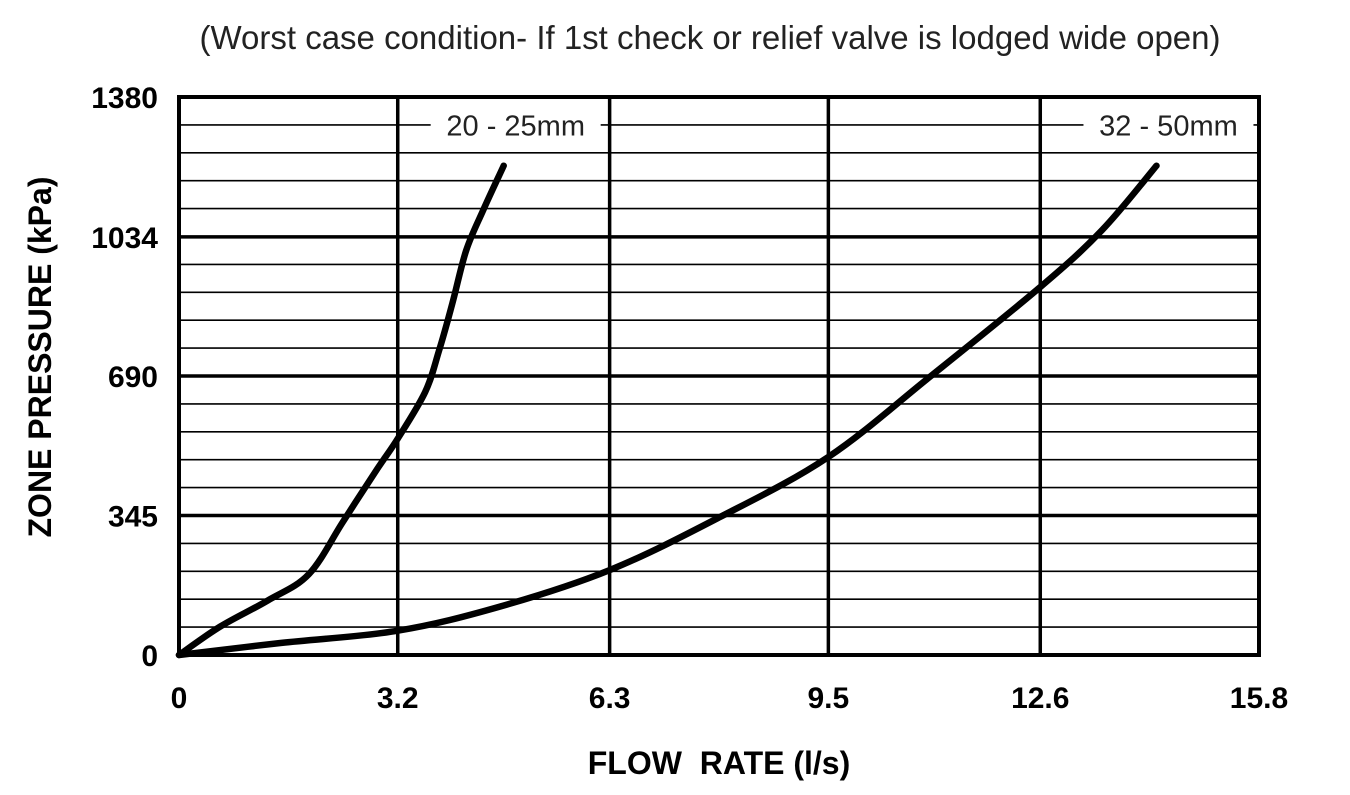  Describe the element at coordinates (133, 517) in the screenshot. I see `y-tick-label: 345` at that location.